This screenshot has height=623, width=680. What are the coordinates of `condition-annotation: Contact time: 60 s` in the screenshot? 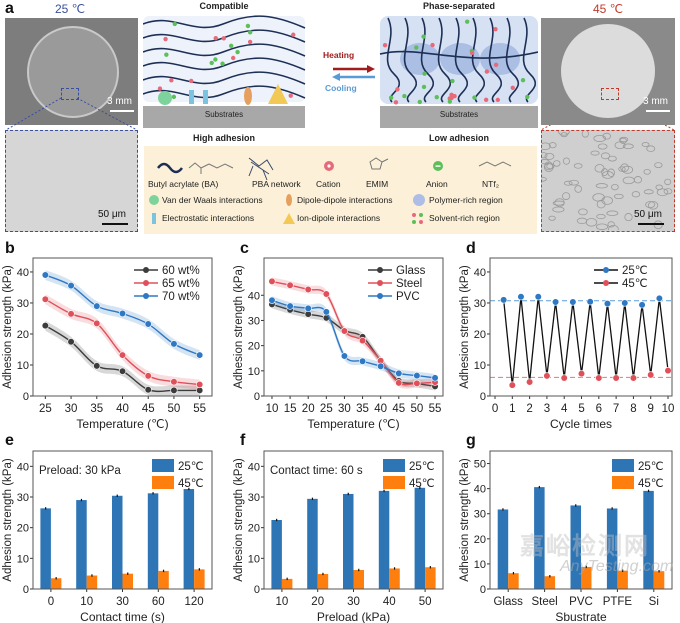 It's located at (316, 471).